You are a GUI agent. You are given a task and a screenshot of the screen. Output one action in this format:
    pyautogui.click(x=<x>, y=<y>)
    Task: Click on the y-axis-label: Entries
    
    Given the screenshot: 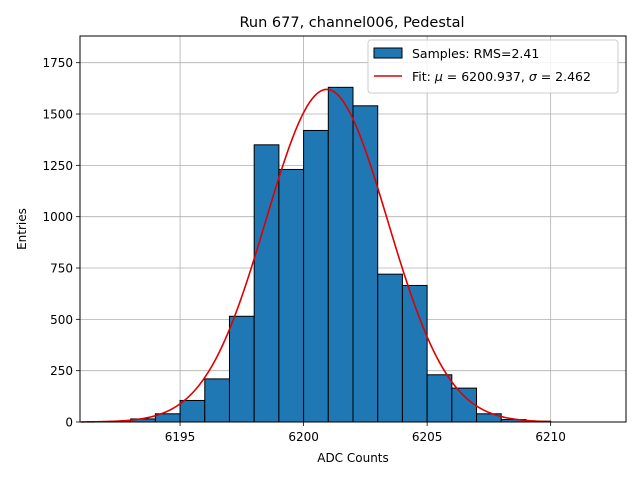 What is the action you would take?
    pyautogui.click(x=22, y=229)
    